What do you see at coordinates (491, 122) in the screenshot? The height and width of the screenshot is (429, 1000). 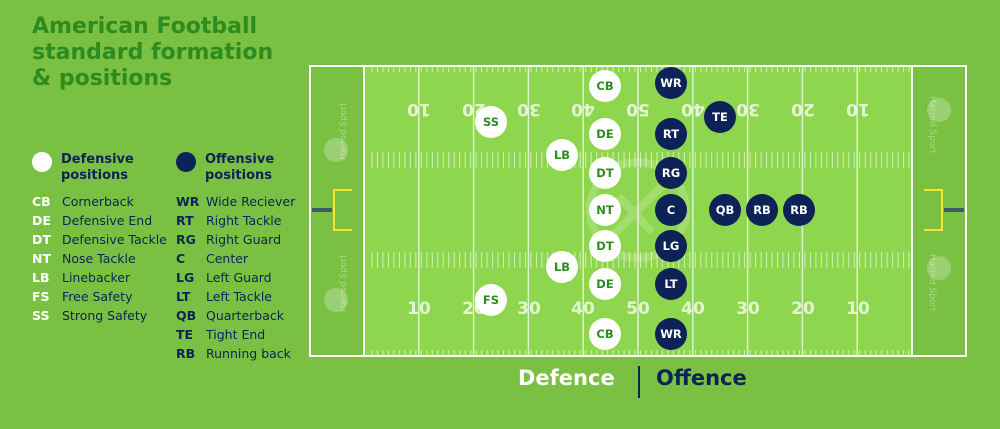 I see `player-ss-marker: SS` at bounding box center [491, 122].